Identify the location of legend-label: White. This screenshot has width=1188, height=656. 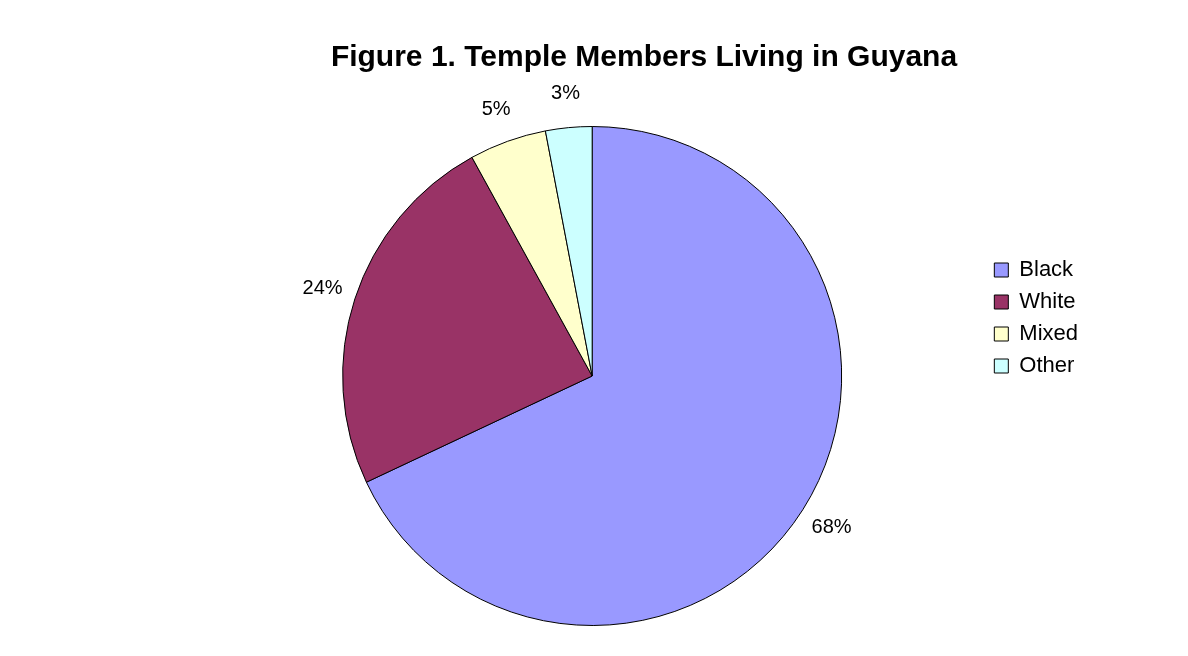
(1047, 301).